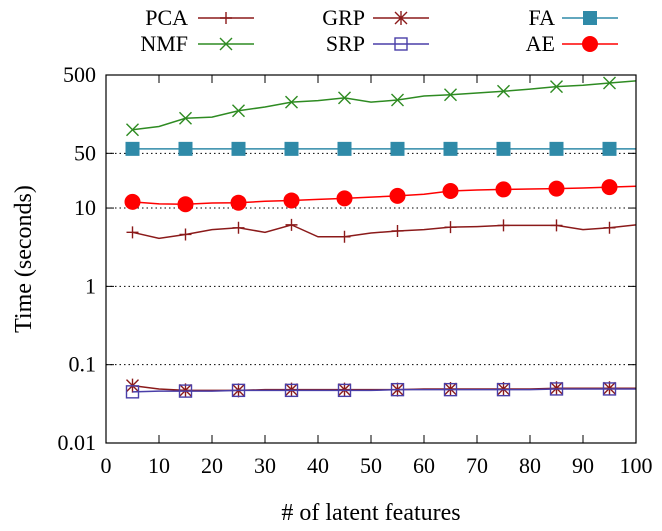  Describe the element at coordinates (197, 43) in the screenshot. I see `legend-item-nmf: NMF` at that location.